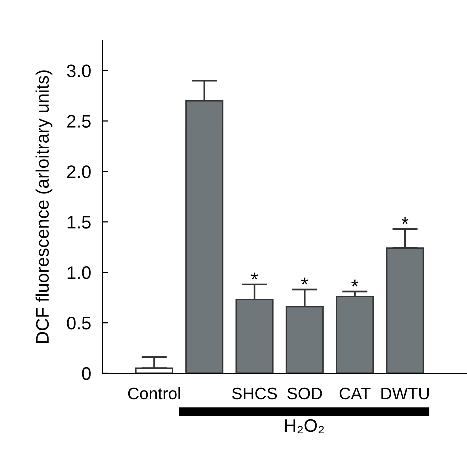 The image size is (467, 450). What do you see at coordinates (355, 335) in the screenshot?
I see `bar` at bounding box center [355, 335].